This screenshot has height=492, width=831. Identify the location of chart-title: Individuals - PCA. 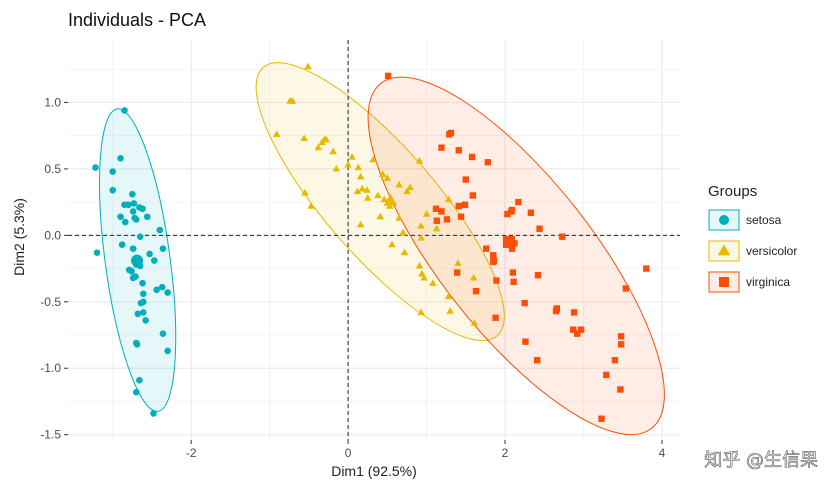
(137, 20).